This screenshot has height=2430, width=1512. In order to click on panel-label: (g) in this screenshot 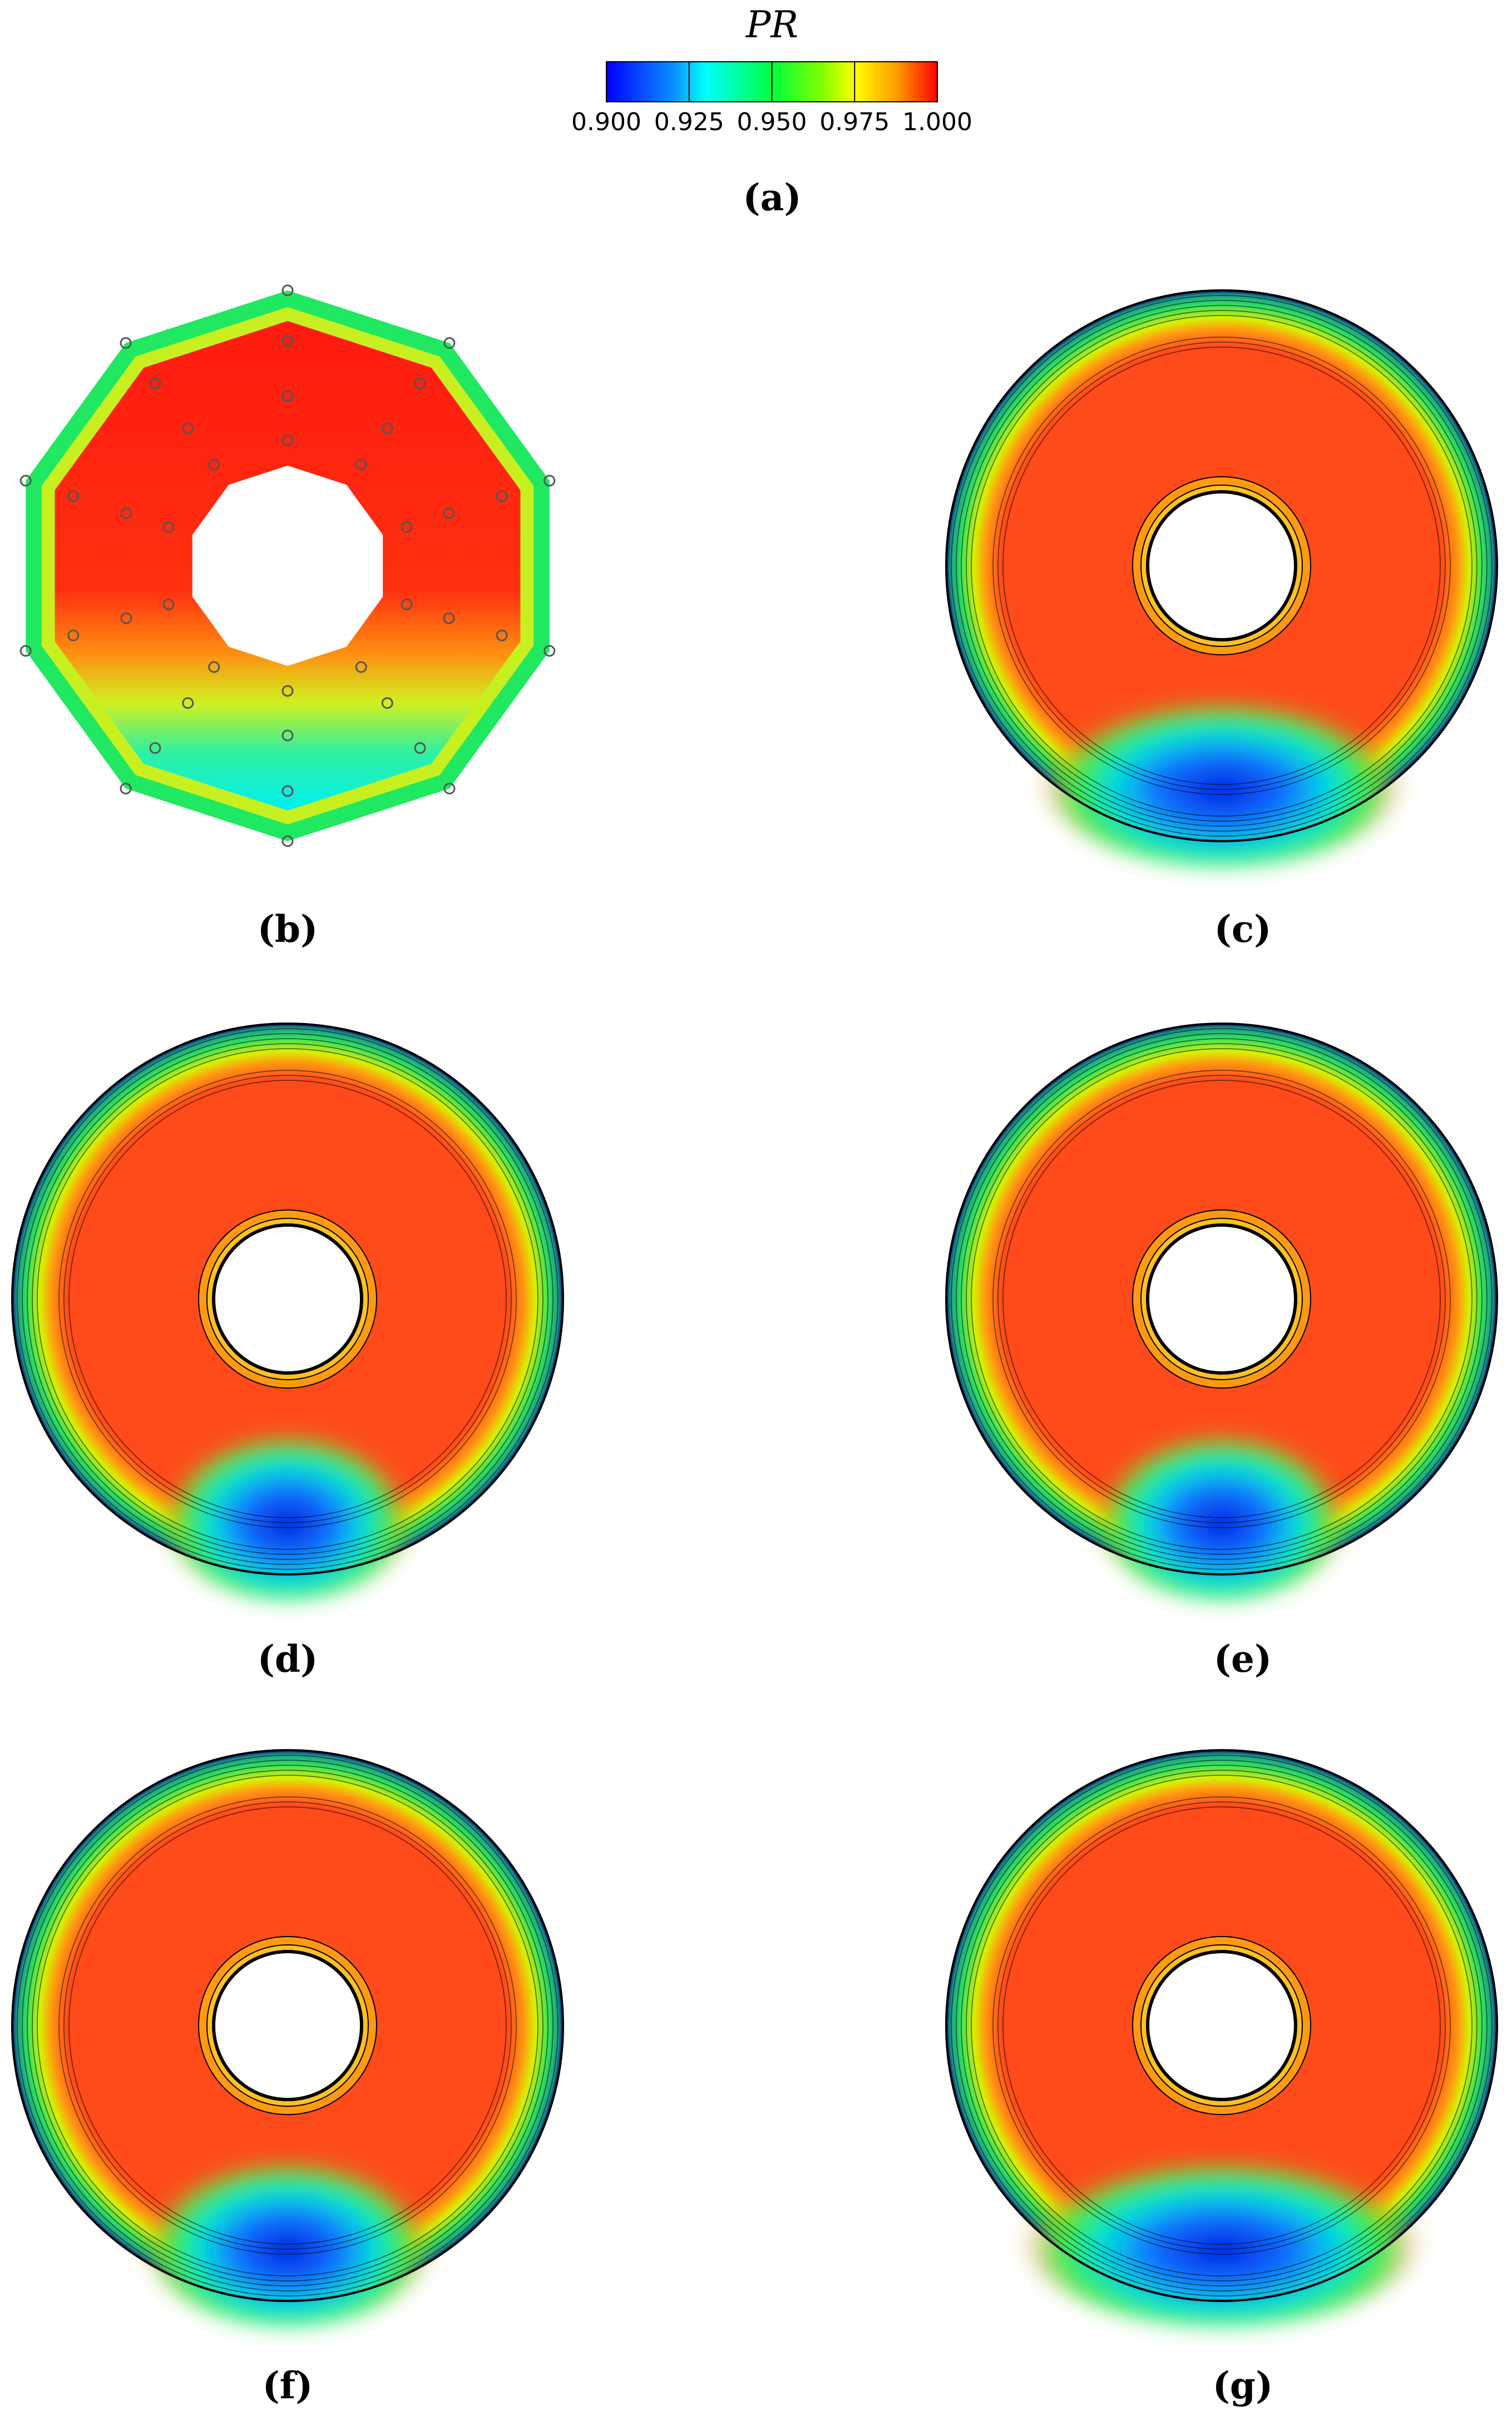, I will do `click(1243, 2386)`.